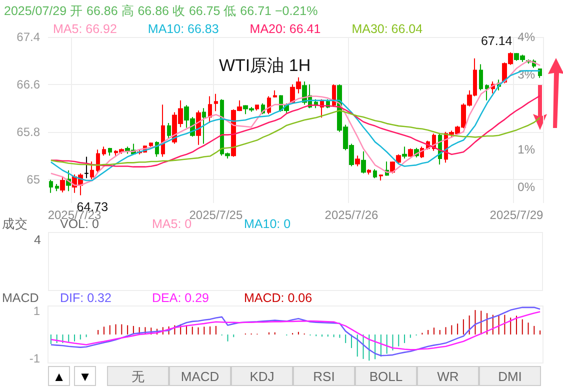 Image resolution: width=563 pixels, height=388 pixels. What do you see at coordinates (324, 376) in the screenshot?
I see `text: RSI` at bounding box center [324, 376].